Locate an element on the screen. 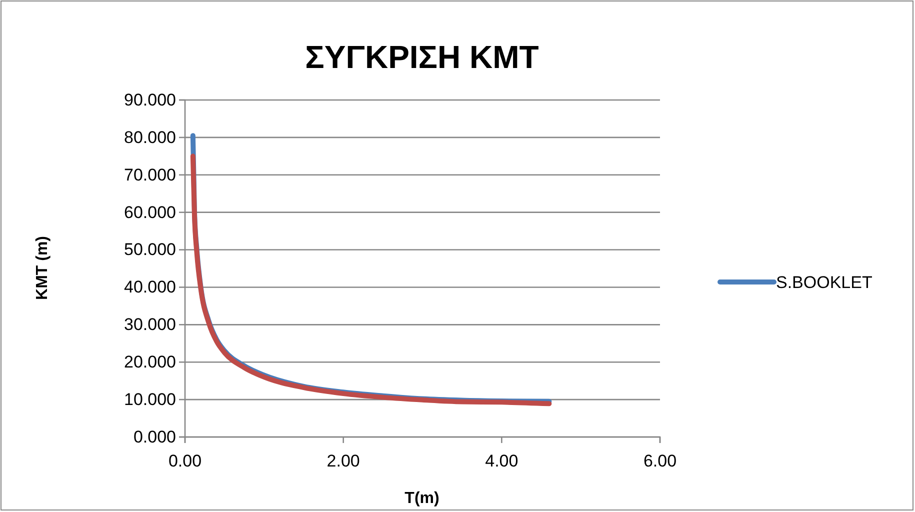 Image resolution: width=915 pixels, height=512 pixels. y-tick-label: 10.000 is located at coordinates (150, 399).